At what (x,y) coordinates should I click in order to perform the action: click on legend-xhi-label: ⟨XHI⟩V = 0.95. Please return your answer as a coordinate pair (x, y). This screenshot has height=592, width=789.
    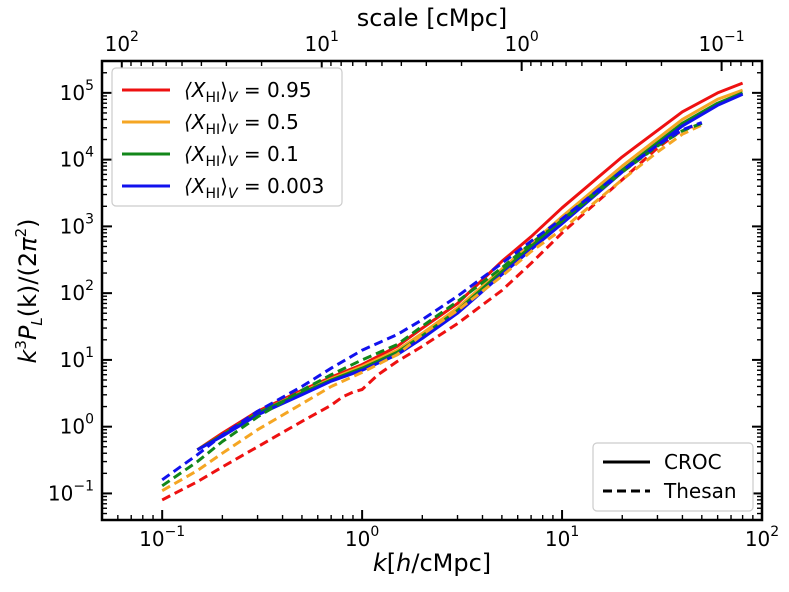
    Looking at the image, I should click on (248, 92).